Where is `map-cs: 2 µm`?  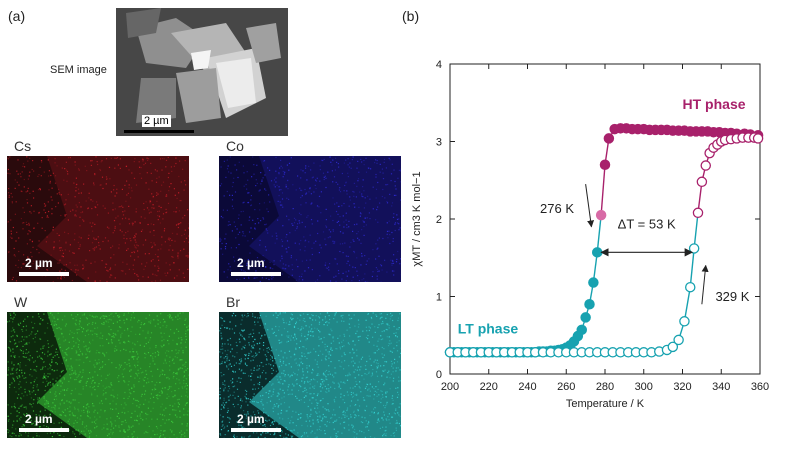 map-cs: 2 µm is located at coordinates (98, 219).